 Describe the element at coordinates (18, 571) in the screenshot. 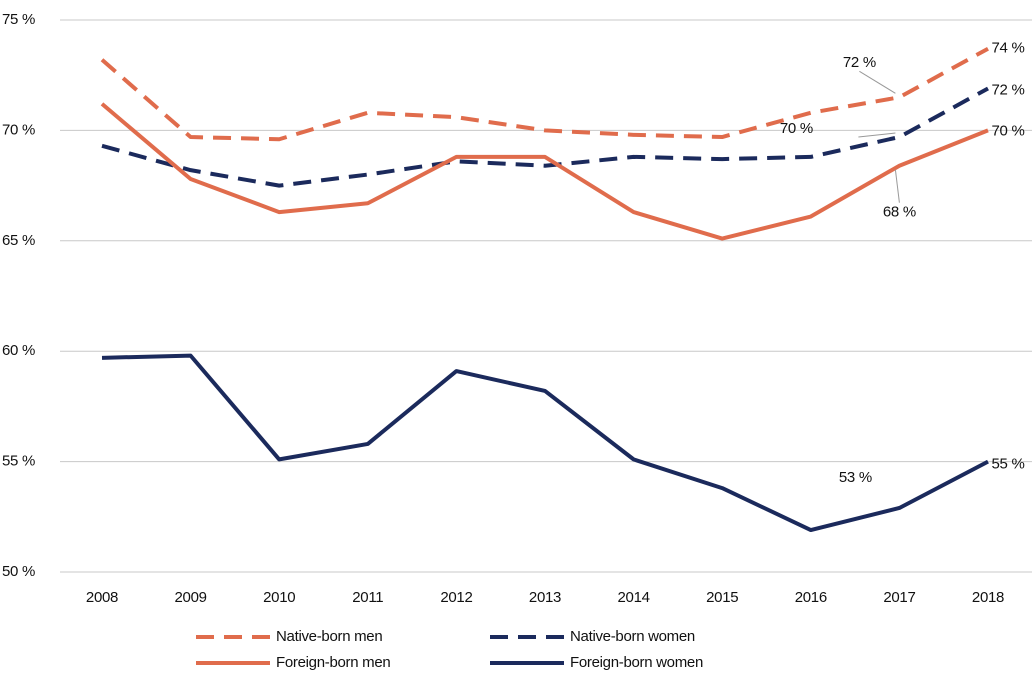

I see `y-tick-label: 50 %` at that location.